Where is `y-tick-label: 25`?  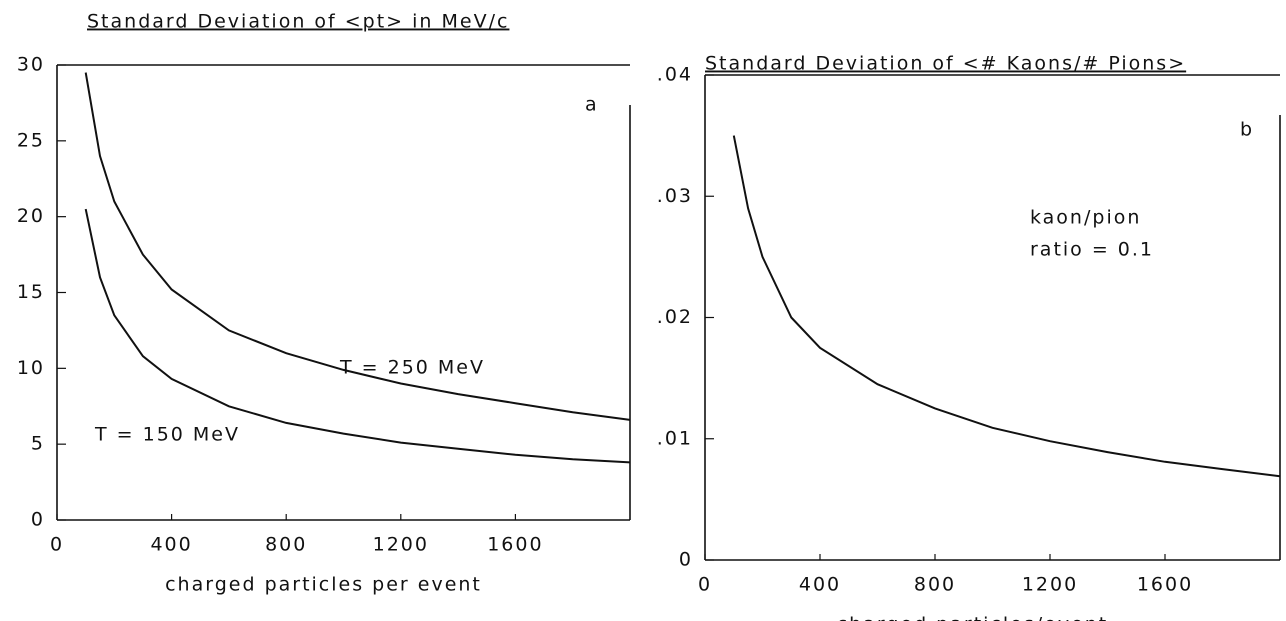
y-tick-label: 25 is located at coordinates (31, 140).